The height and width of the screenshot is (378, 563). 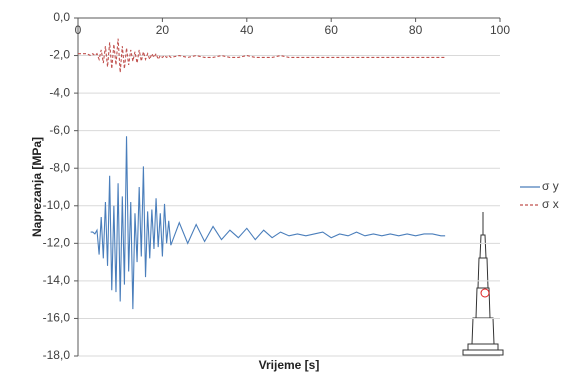 What do you see at coordinates (57, 280) in the screenshot?
I see `y-tick-label: -14,0` at bounding box center [57, 280].